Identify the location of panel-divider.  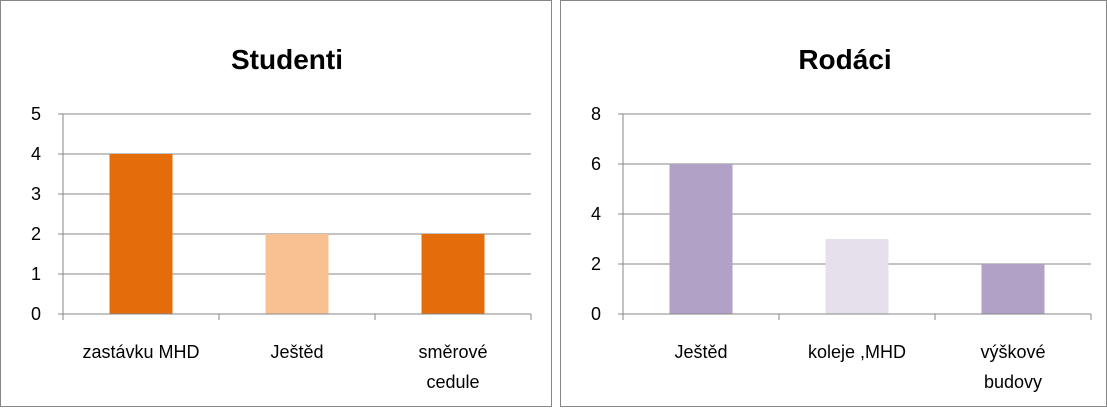
(556, 203).